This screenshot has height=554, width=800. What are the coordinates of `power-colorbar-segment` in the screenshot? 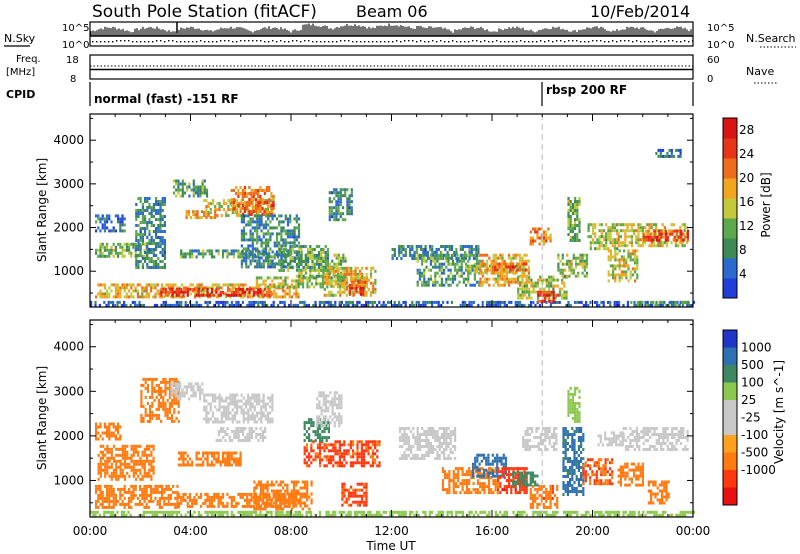 It's located at (730, 268).